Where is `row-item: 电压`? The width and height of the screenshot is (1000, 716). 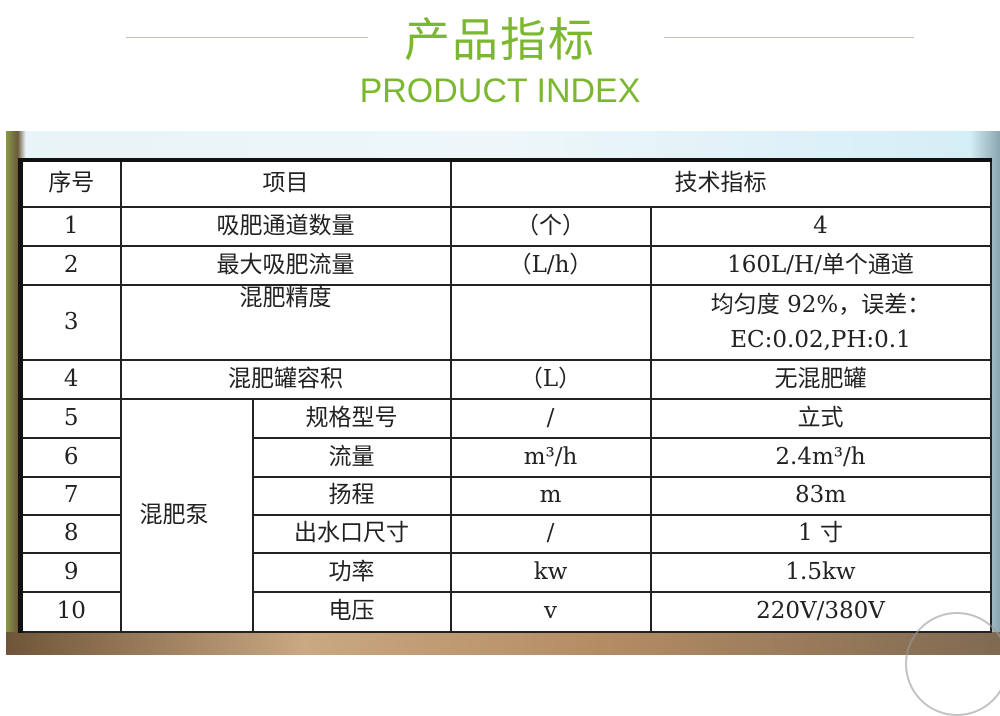
row-item: 电压 is located at coordinates (351, 612).